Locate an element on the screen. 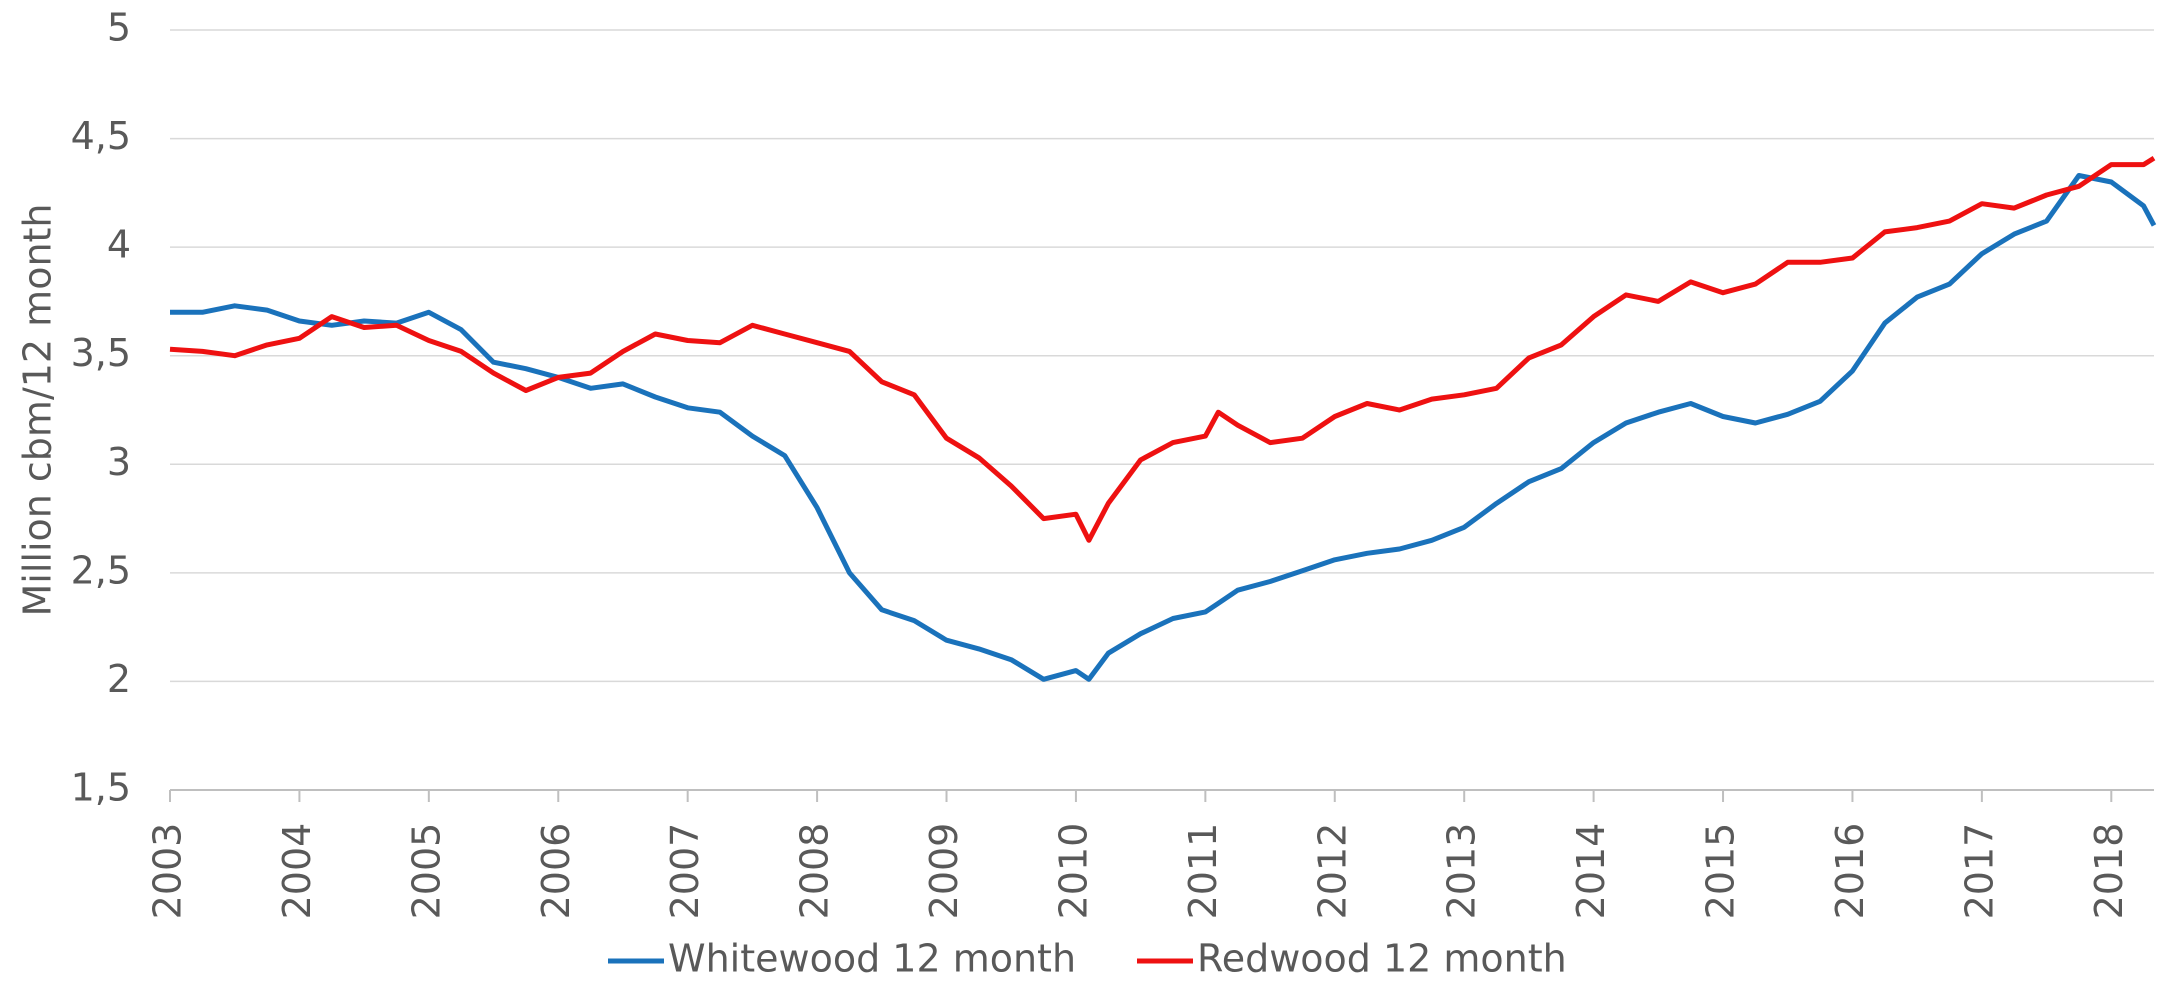  x-tick-label: 2012 is located at coordinates (1332, 871).